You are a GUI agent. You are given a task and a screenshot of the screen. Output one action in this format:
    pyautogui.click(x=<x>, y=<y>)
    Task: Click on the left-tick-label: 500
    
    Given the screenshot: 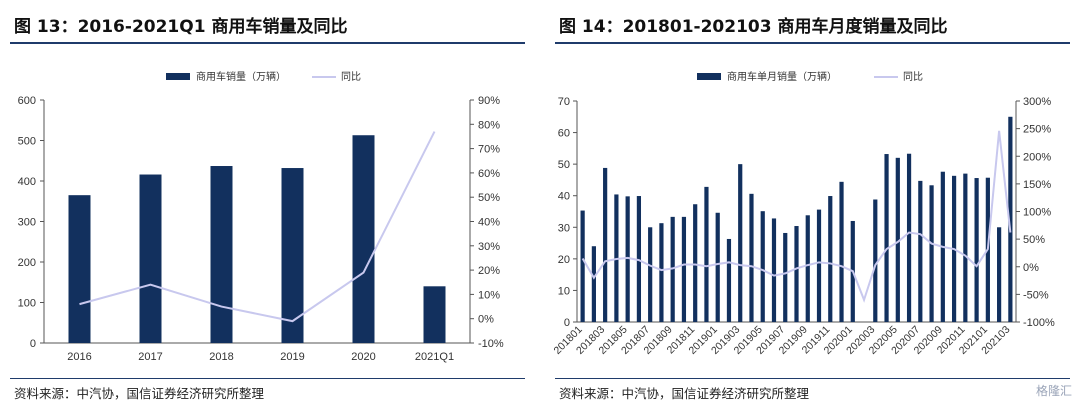 What is the action you would take?
    pyautogui.click(x=27, y=142)
    